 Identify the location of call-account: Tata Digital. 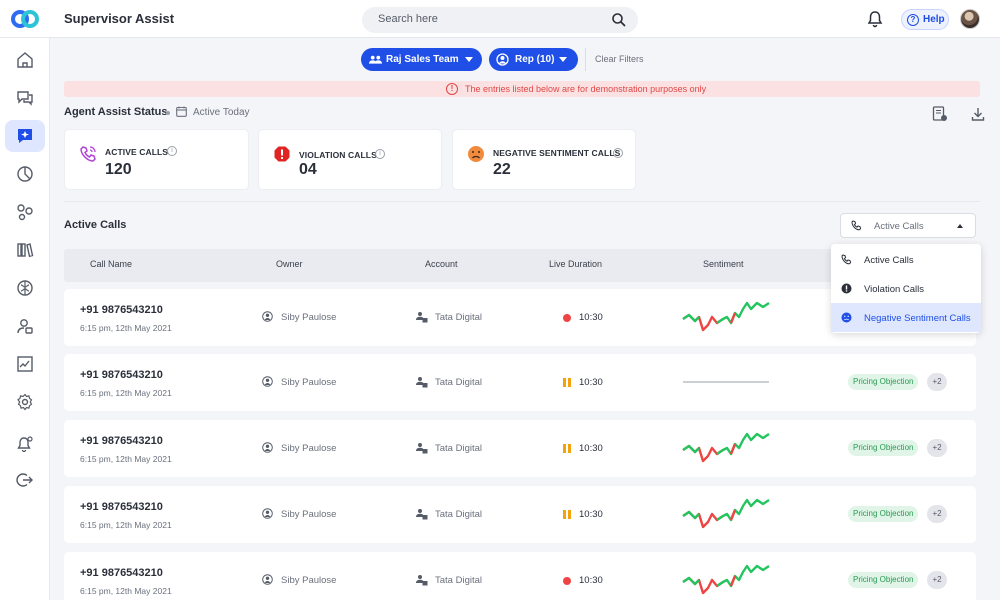
(458, 448).